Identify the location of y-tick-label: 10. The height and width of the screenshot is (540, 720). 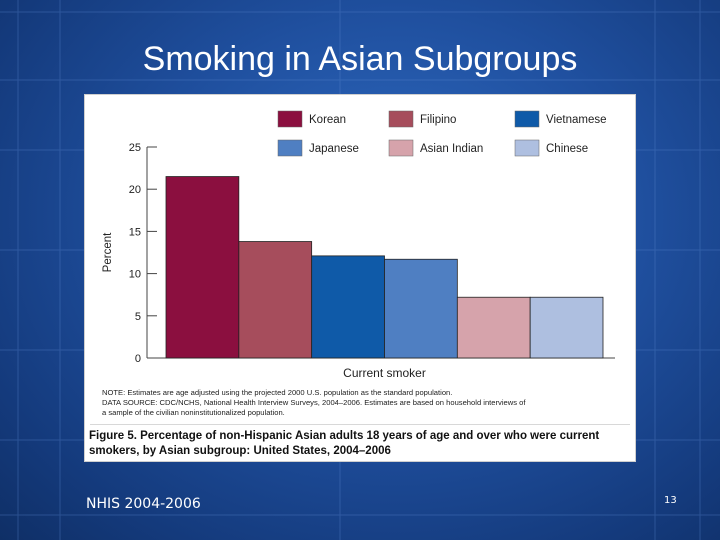
(135, 275).